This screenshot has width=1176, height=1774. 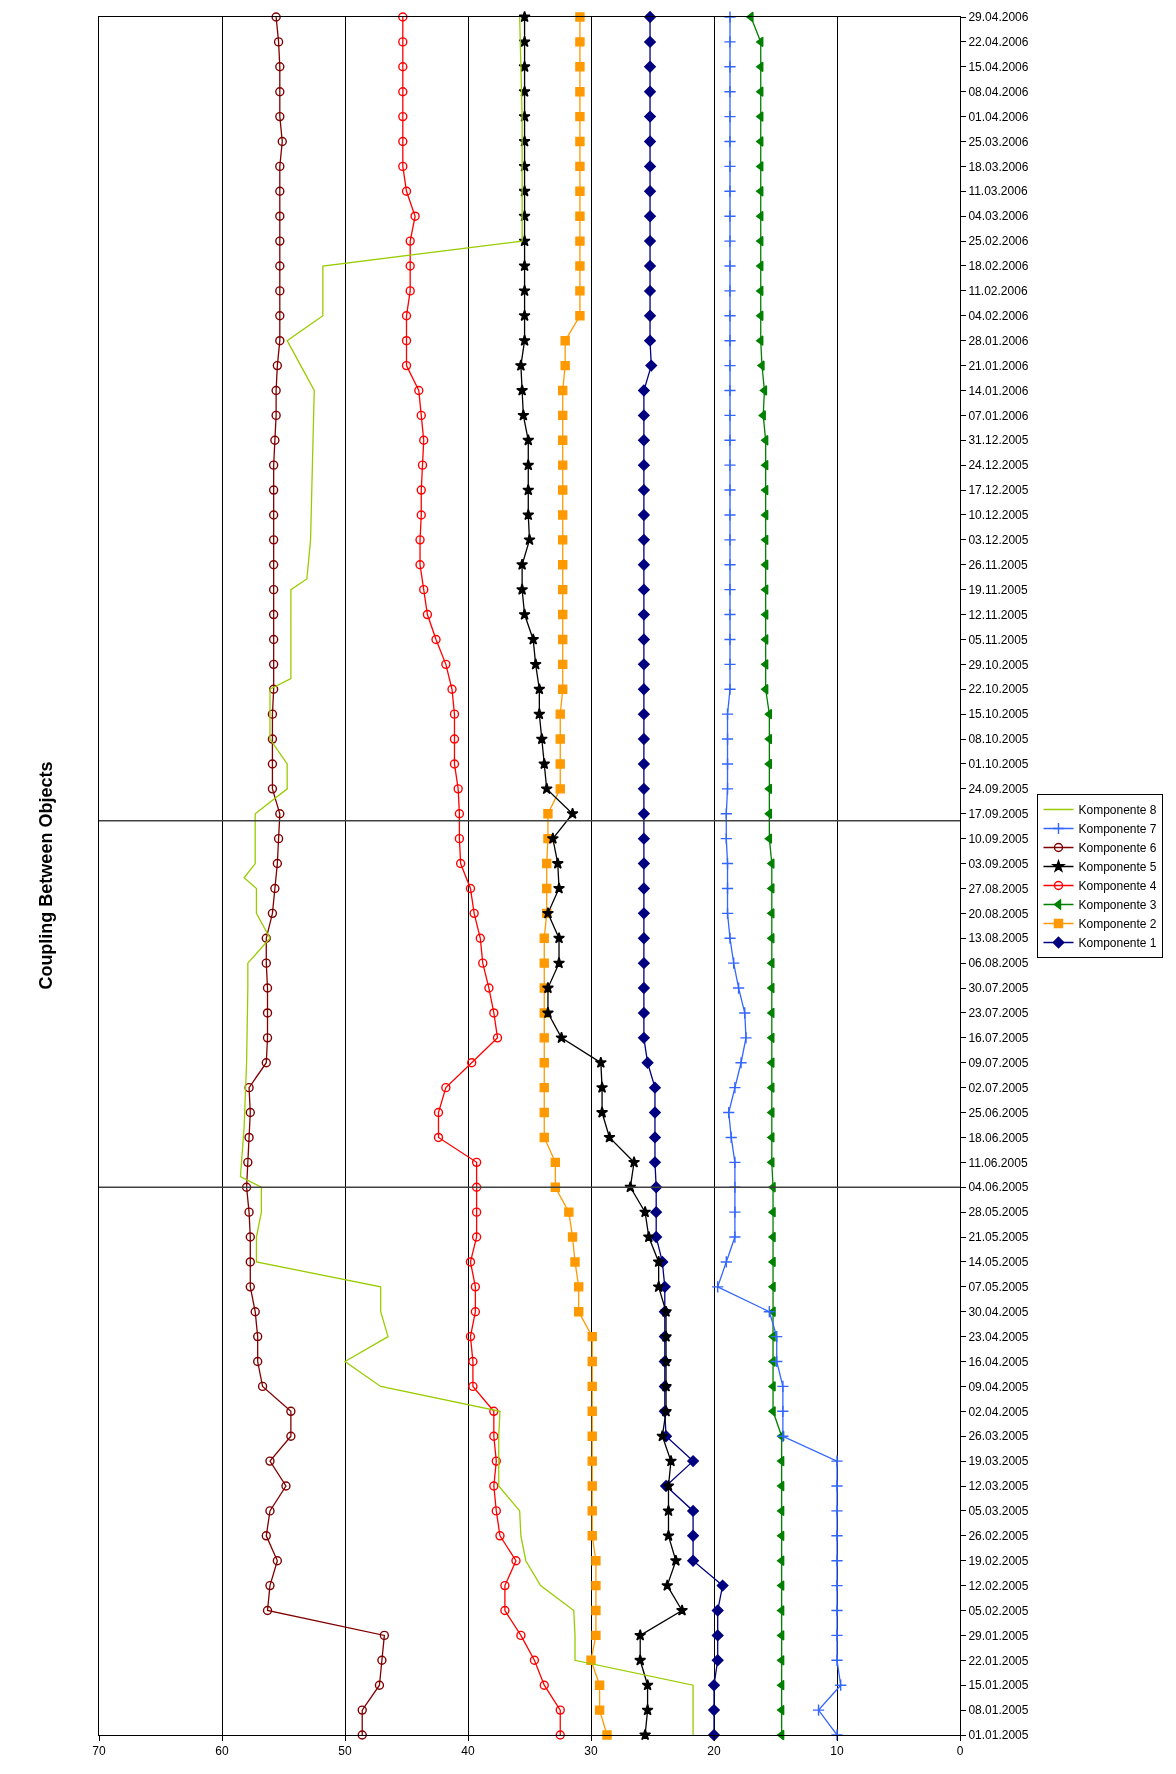 I want to click on y-tick-label: 03.09.2005, so click(x=998, y=863).